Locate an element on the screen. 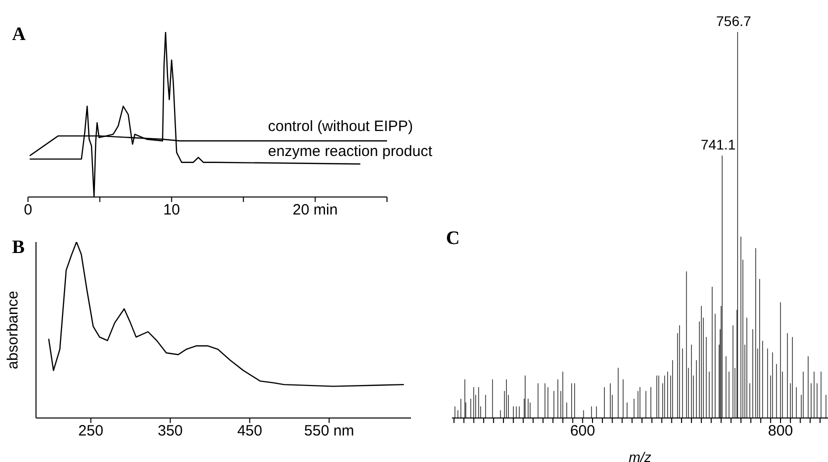 This screenshot has height=462, width=828. x-tick-label: 10 is located at coordinates (171, 210).